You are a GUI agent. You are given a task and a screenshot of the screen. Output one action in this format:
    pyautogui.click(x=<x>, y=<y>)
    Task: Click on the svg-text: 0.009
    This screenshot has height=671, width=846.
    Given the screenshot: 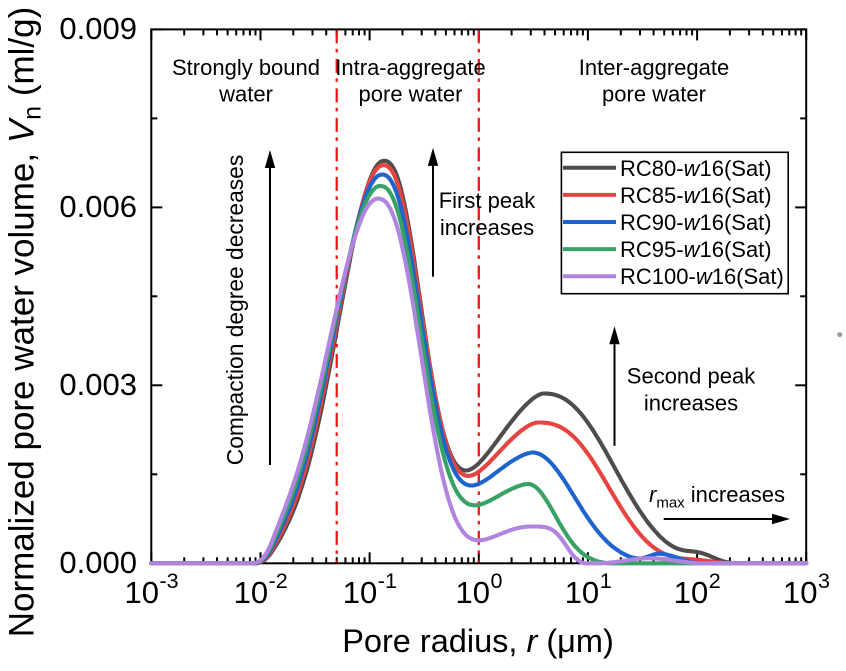 What is the action you would take?
    pyautogui.click(x=98, y=28)
    